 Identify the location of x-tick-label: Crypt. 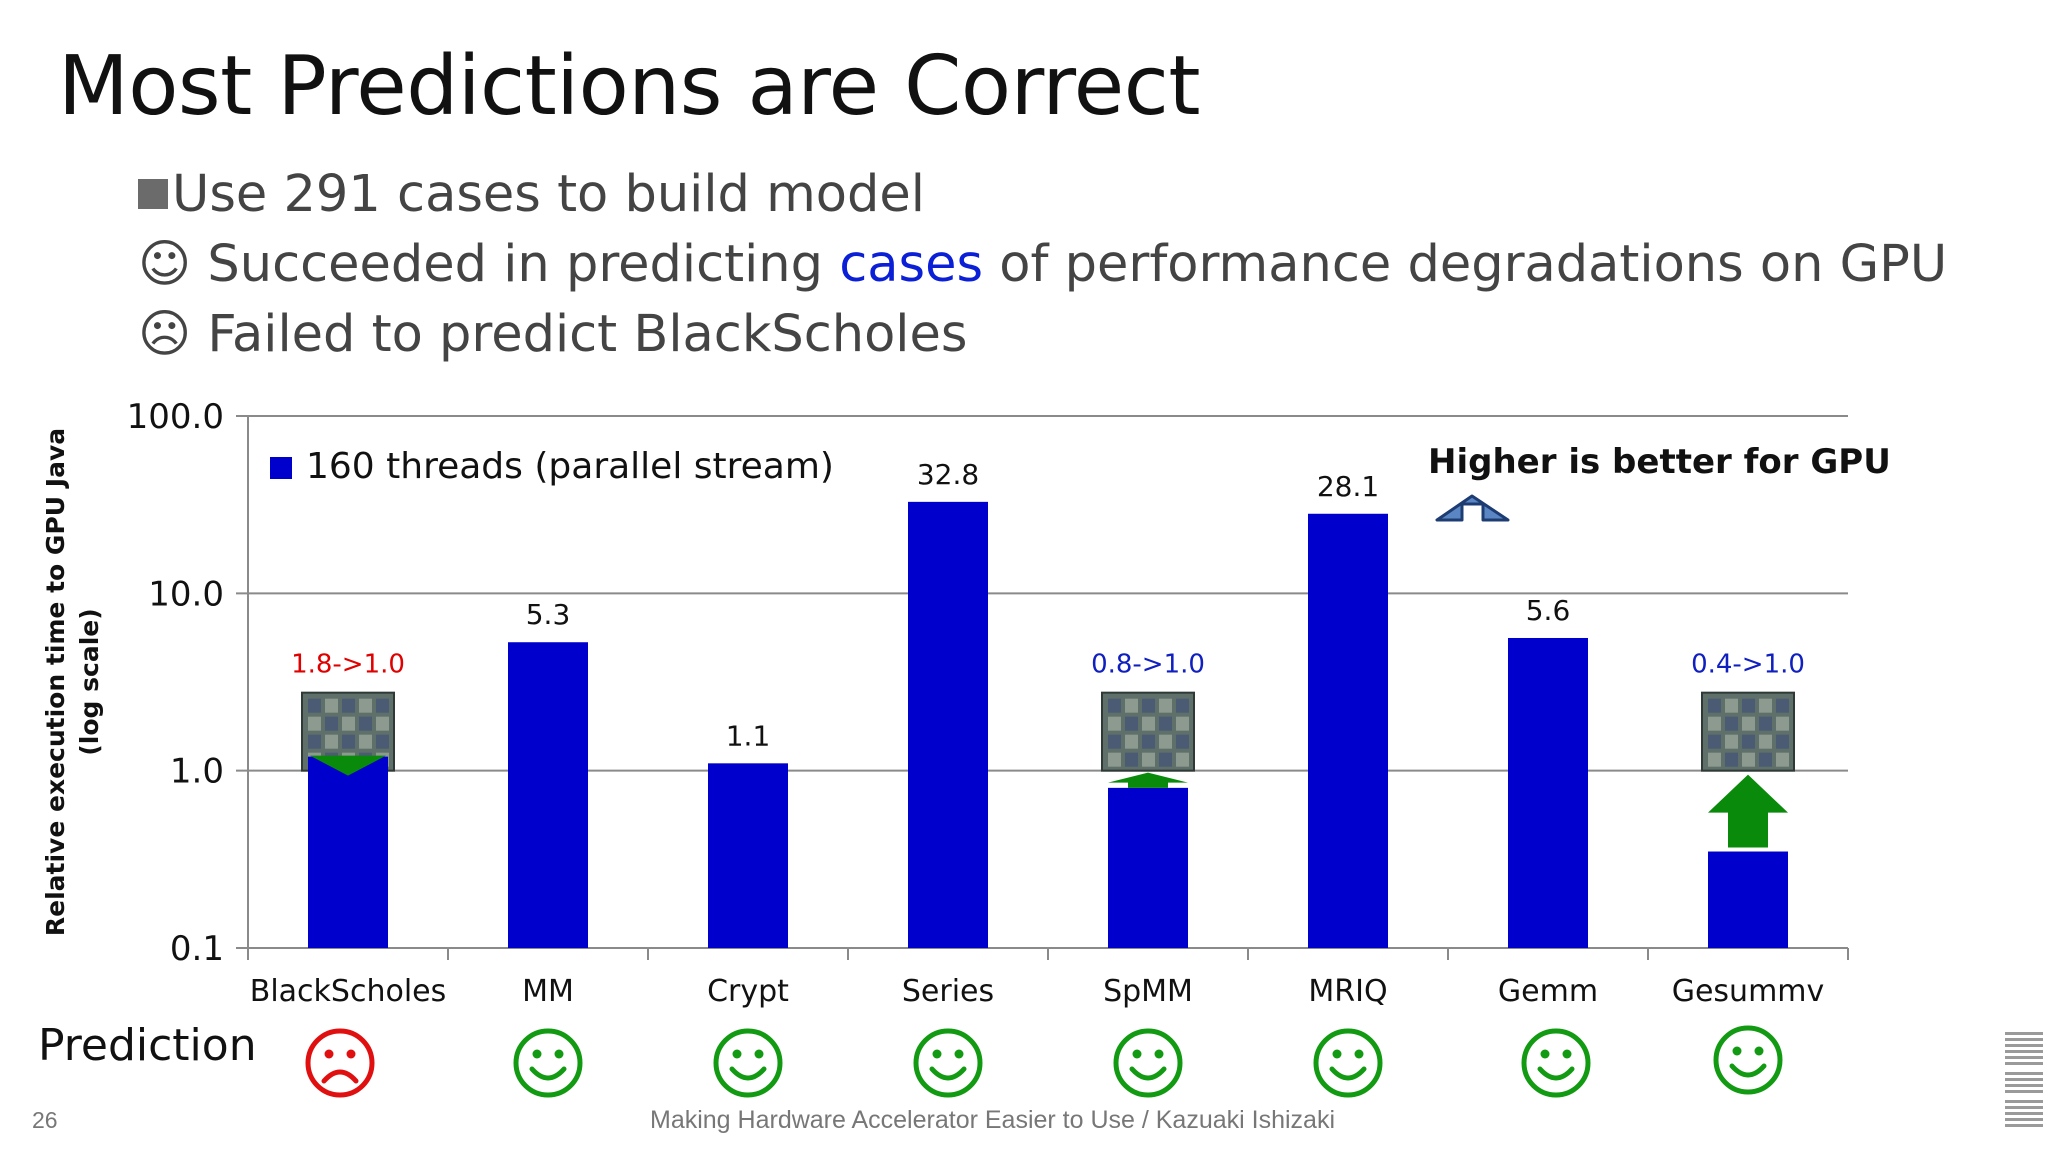
(748, 991).